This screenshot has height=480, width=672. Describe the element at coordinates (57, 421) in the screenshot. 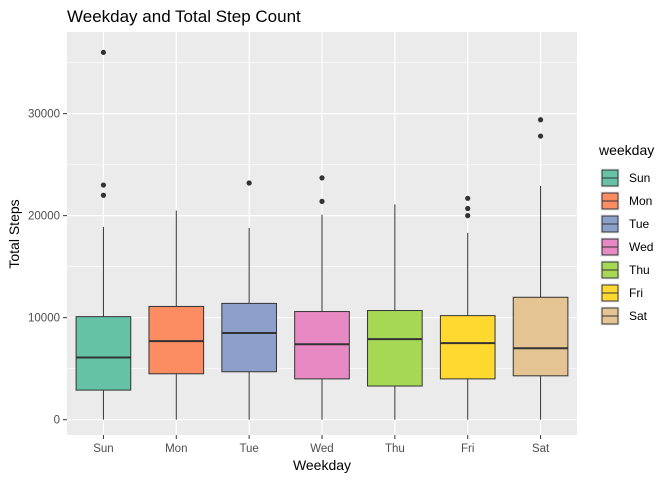

I see `y-tick-label: 0` at that location.